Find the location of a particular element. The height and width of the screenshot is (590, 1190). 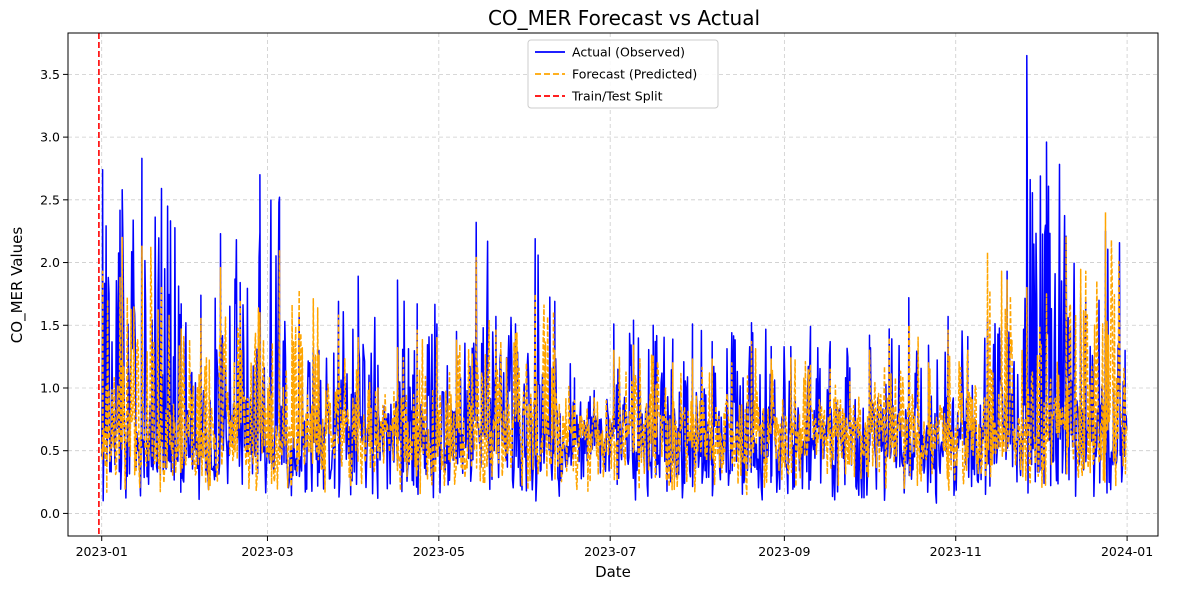

y-axis-label: CO_MER Values is located at coordinates (17, 285).